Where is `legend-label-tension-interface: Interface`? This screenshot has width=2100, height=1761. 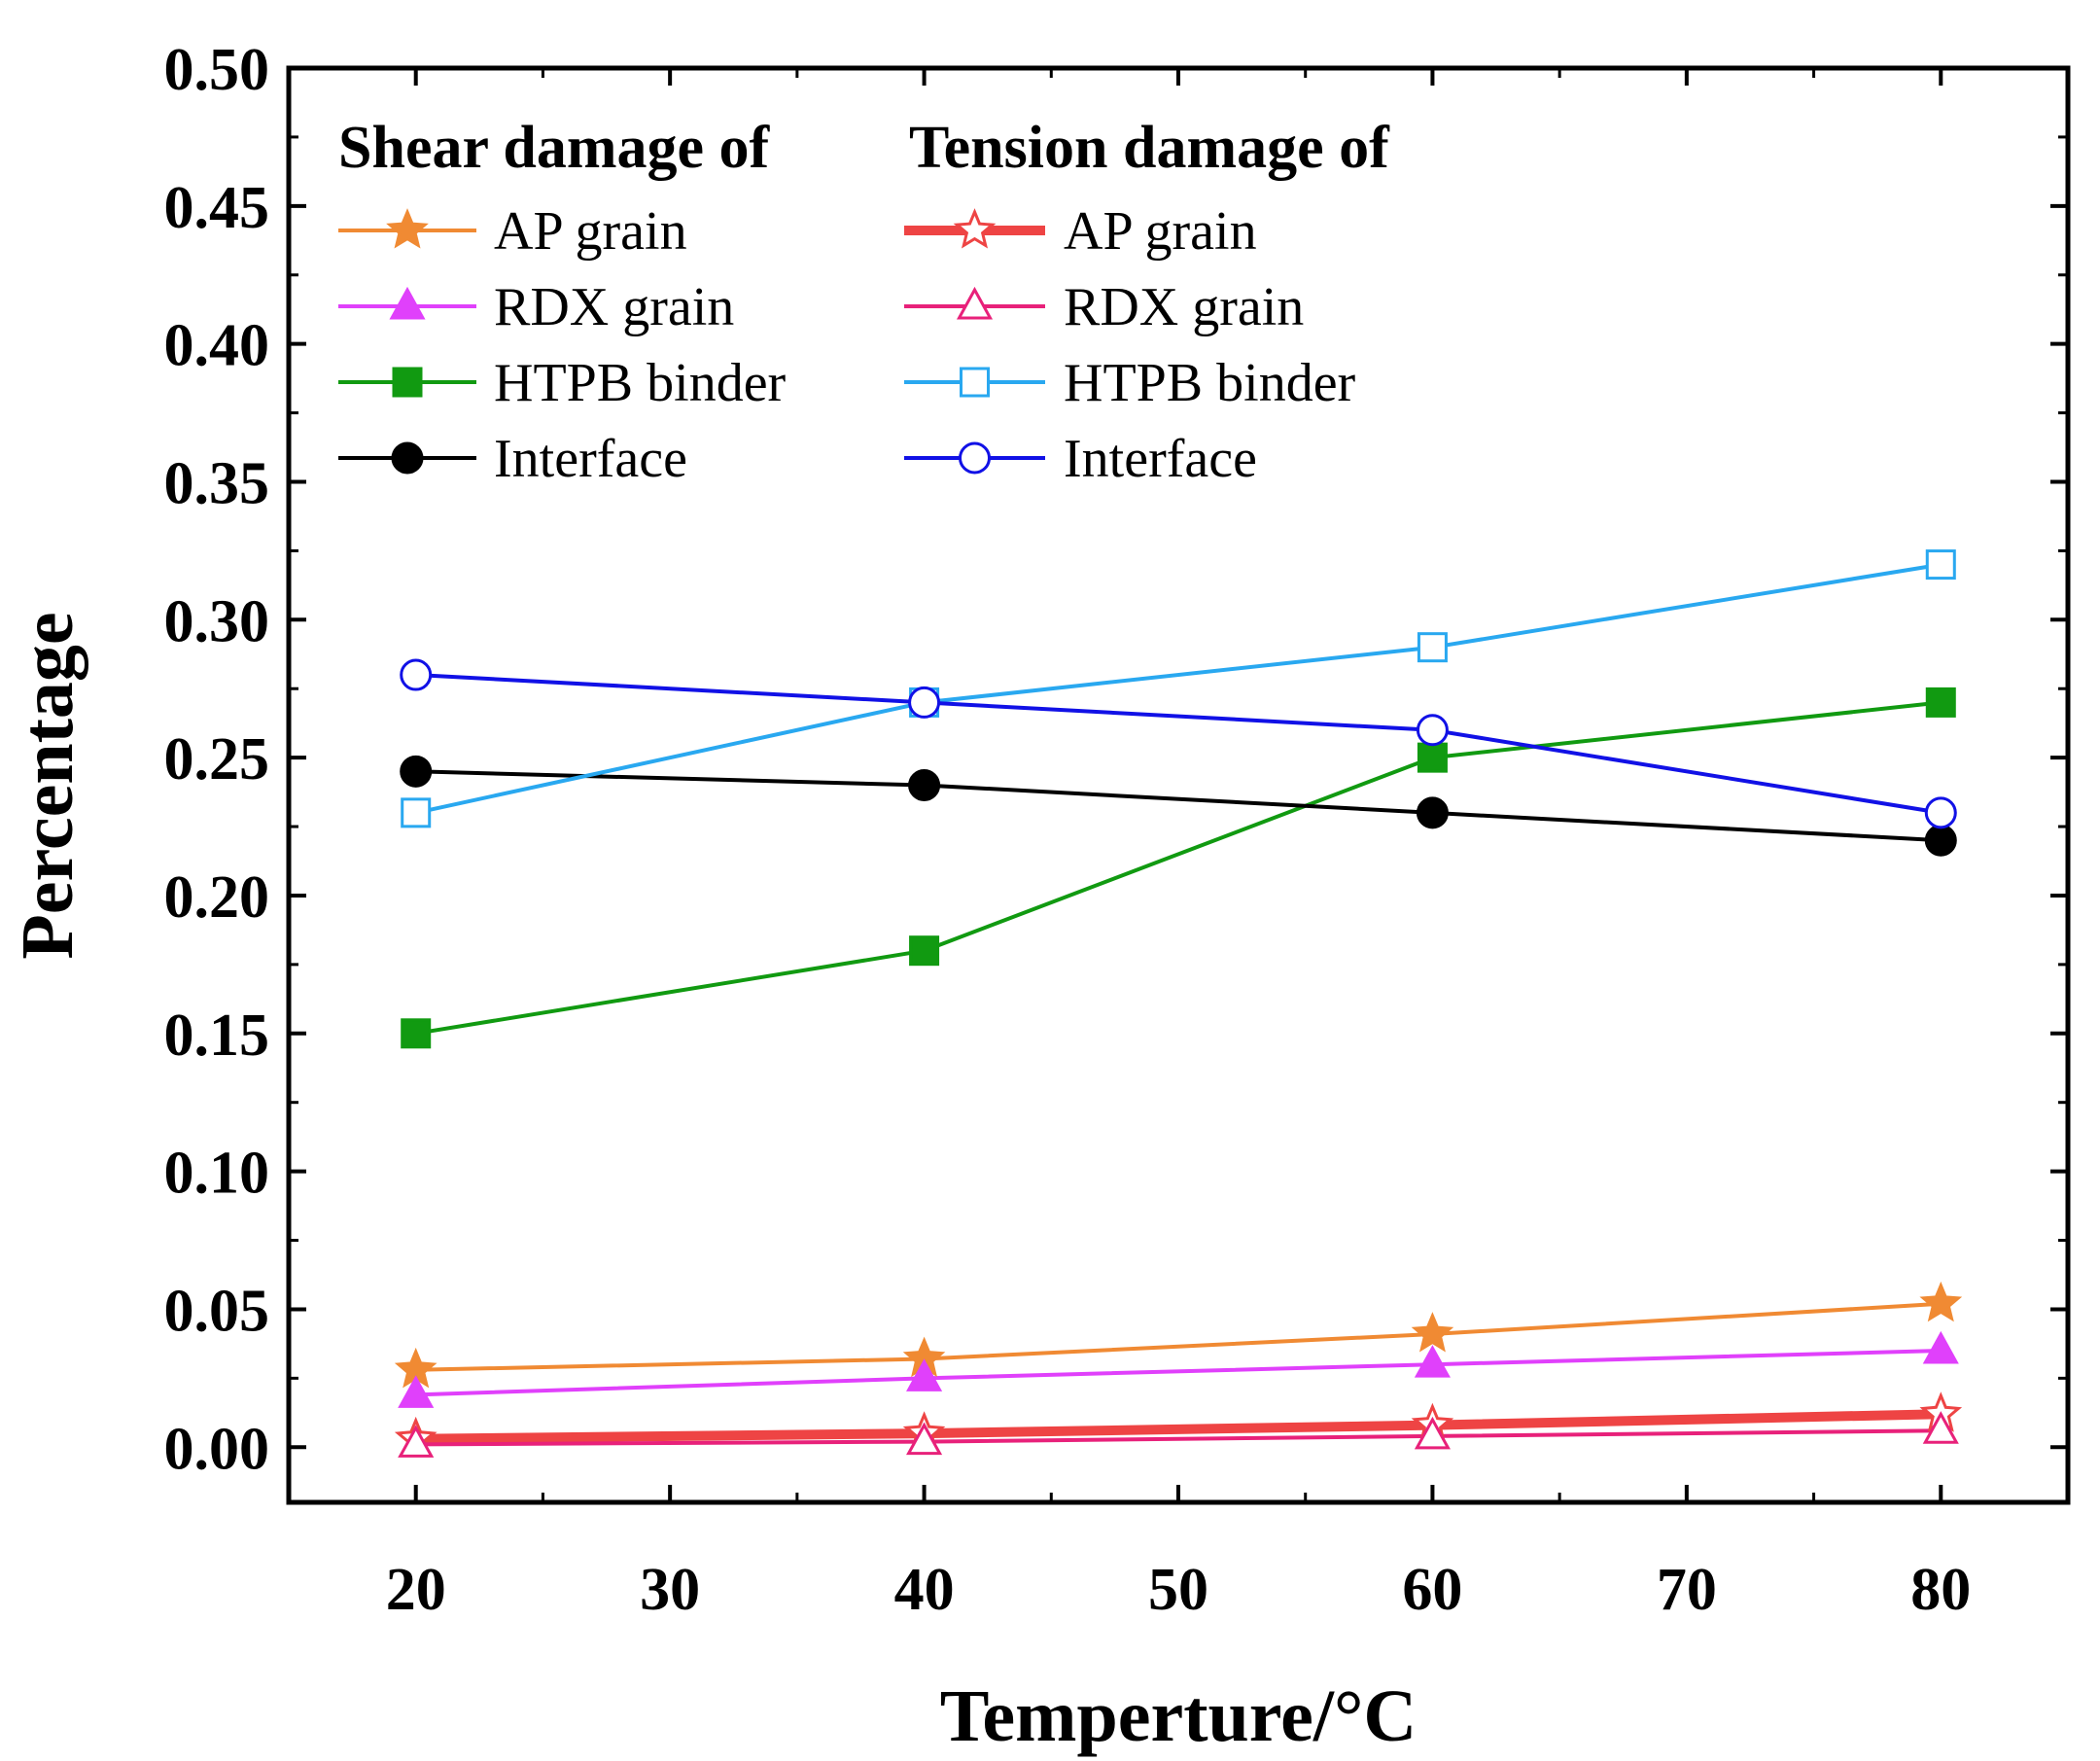 legend-label-tension-interface: Interface is located at coordinates (1160, 459).